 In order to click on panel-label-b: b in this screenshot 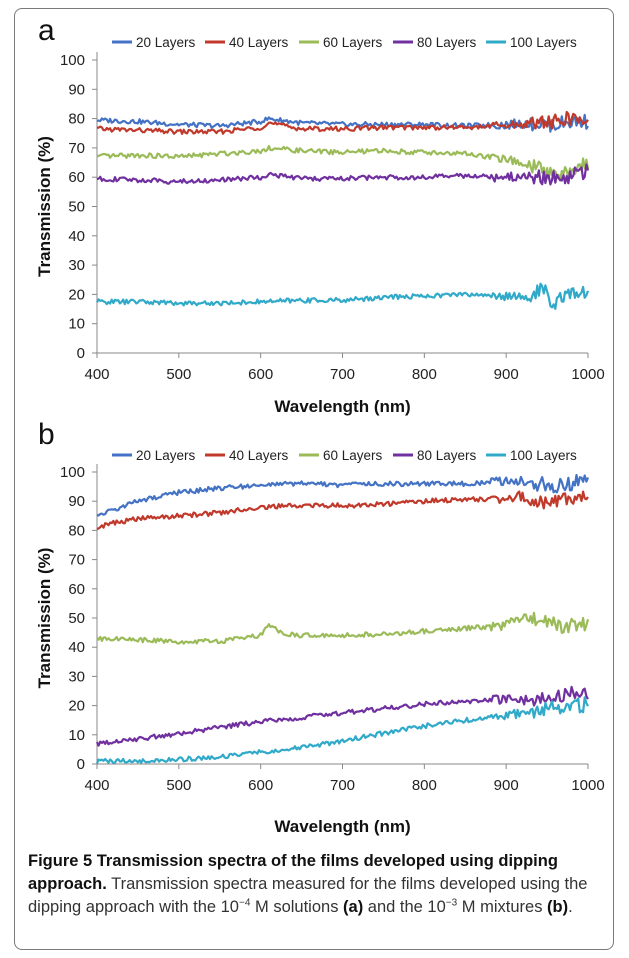, I will do `click(46, 434)`.